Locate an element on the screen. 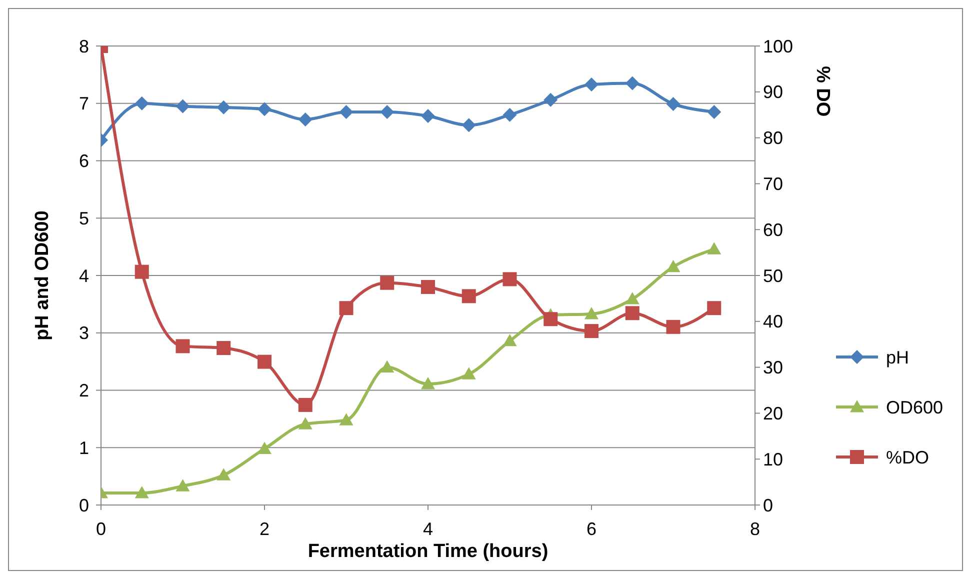  y2-tick-label: 30 is located at coordinates (773, 368).